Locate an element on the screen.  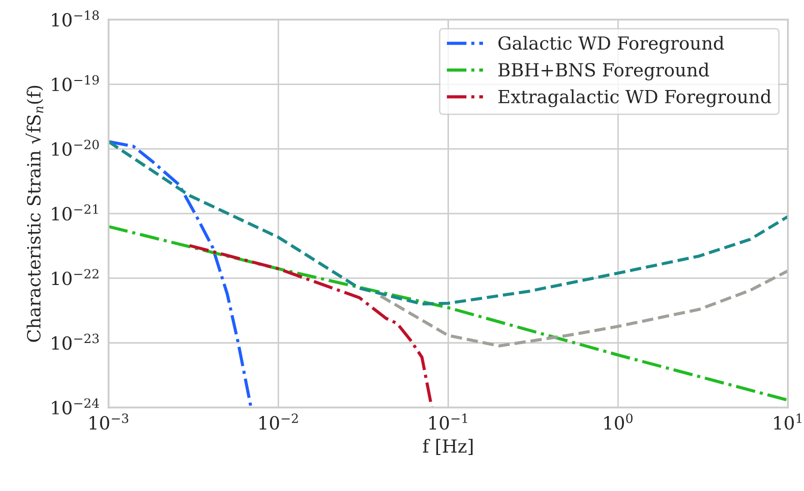
y-tick-label: 10$^{−23}$ is located at coordinates (75, 342).